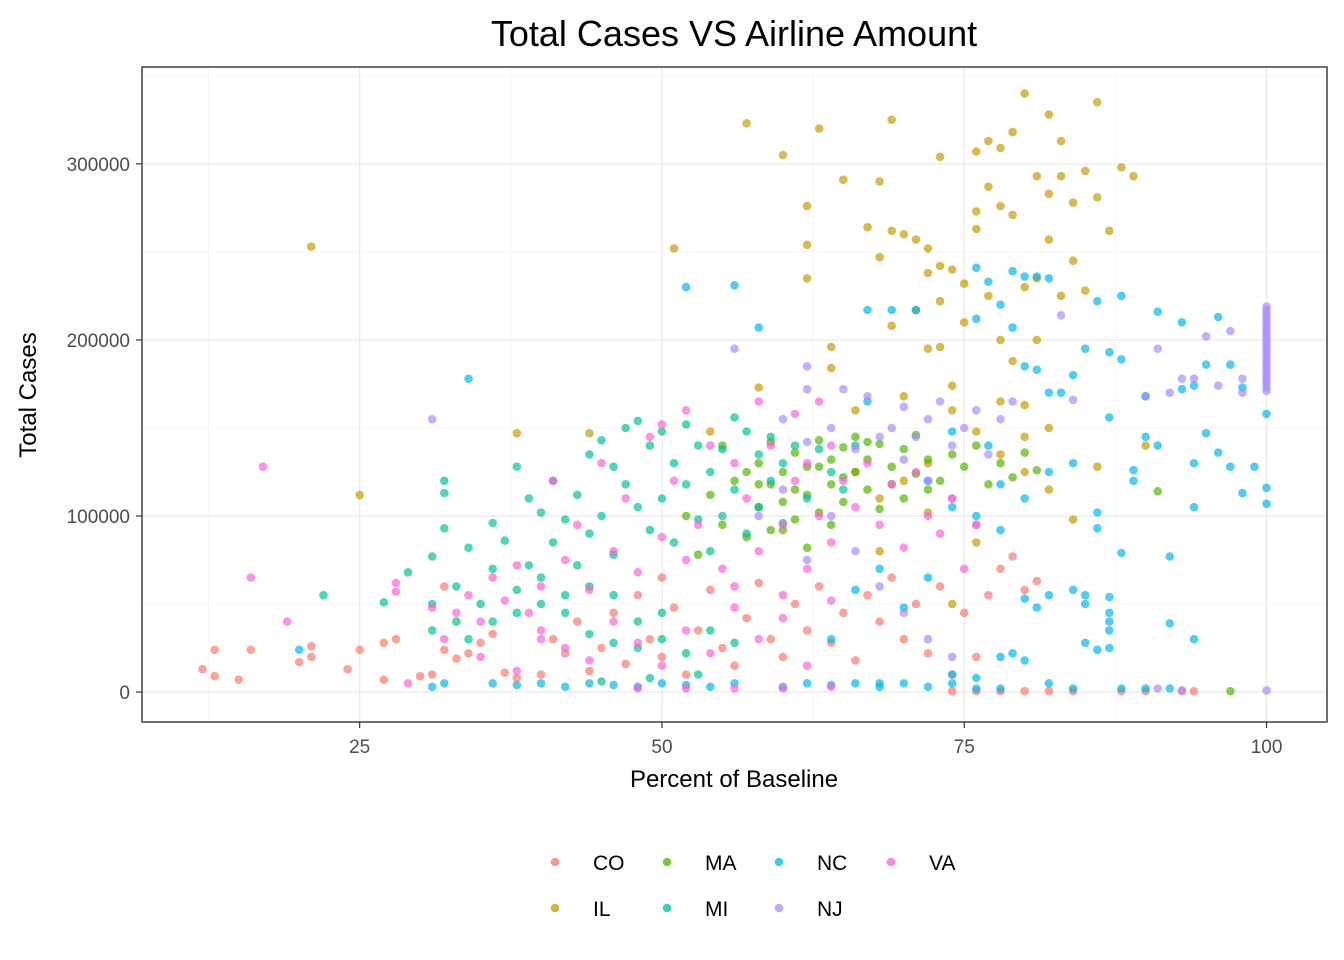  What do you see at coordinates (734, 33) in the screenshot?
I see `chart-title: Total Cases VS Airline Amount` at bounding box center [734, 33].